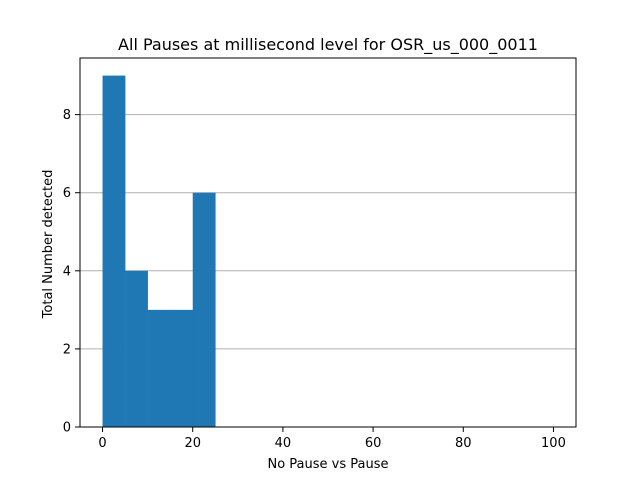 This screenshot has height=484, width=640. I want to click on bar-layer, so click(159, 251).